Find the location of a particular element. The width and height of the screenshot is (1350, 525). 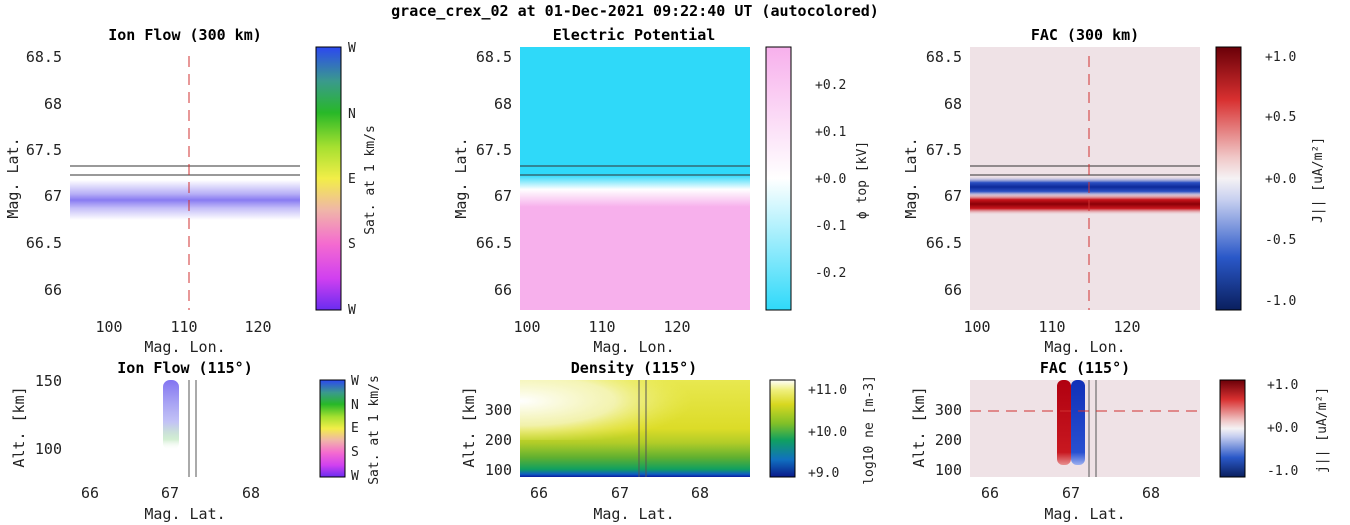

y-tick-labels: 150 100 is located at coordinates (48, 415).